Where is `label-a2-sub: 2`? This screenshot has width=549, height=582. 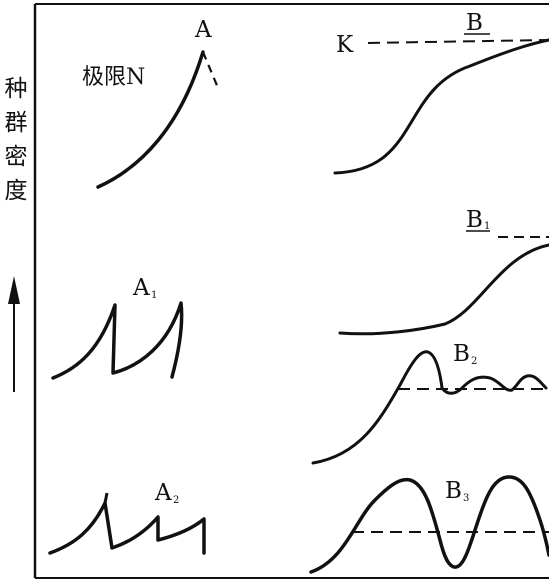 label-a2-sub: 2 is located at coordinates (176, 500).